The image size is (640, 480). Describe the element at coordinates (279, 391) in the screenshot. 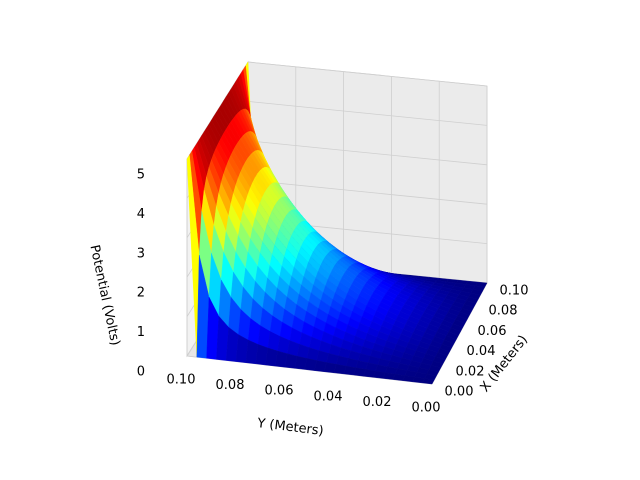

I see `y-tick-label: 0.06` at that location.